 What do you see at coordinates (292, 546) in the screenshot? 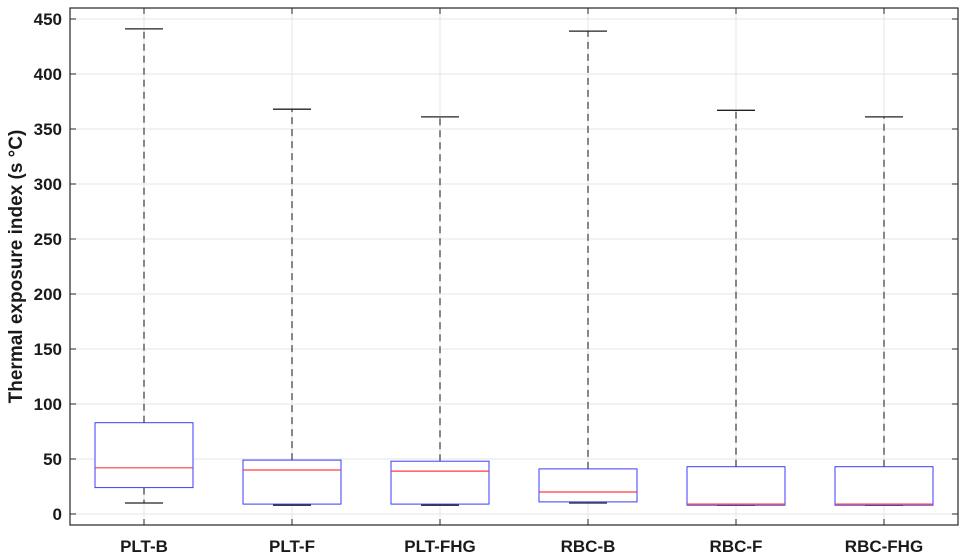
I see `x-tick-label: PLT-F` at bounding box center [292, 546].